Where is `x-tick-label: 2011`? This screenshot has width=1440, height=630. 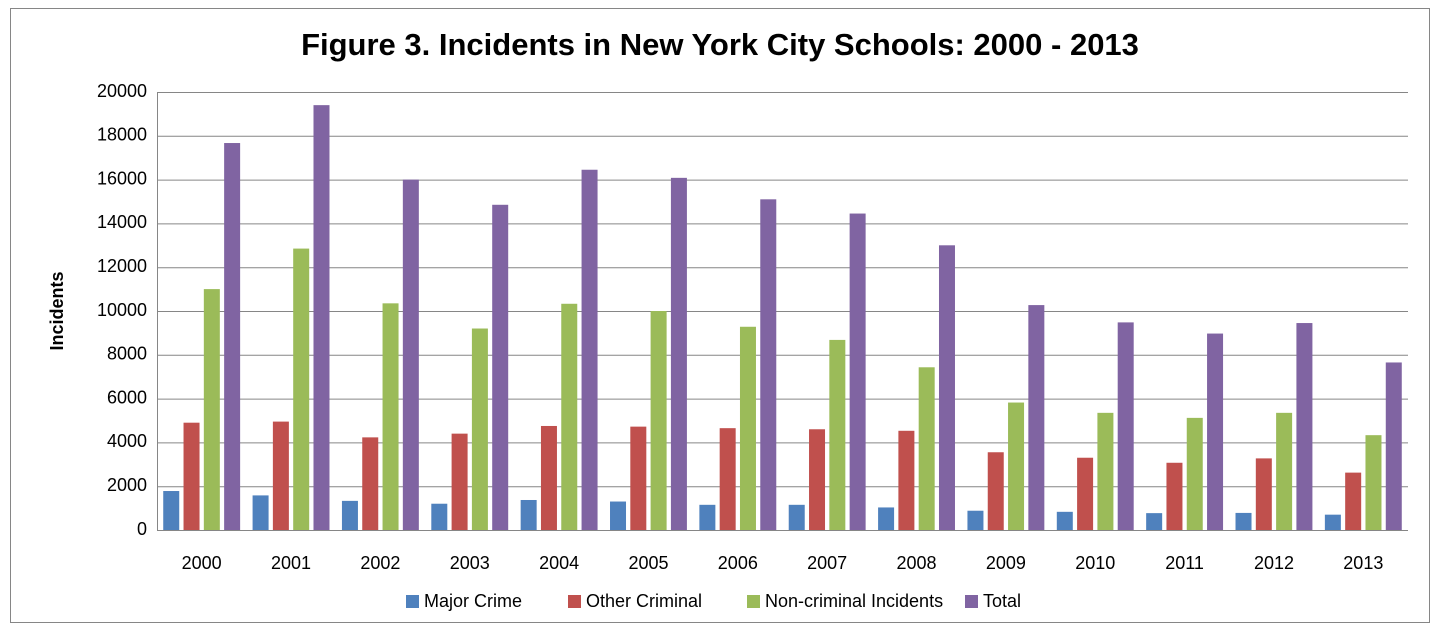 x-tick-label: 2011 is located at coordinates (1184, 563).